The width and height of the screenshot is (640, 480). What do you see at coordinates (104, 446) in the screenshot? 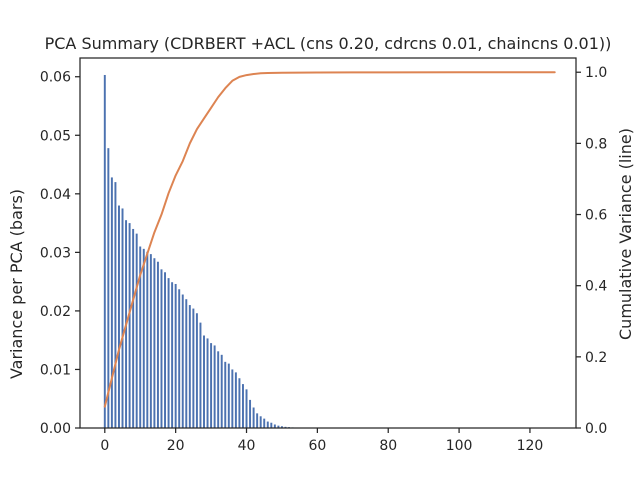
I see `x-tick-label: 0` at bounding box center [104, 446].